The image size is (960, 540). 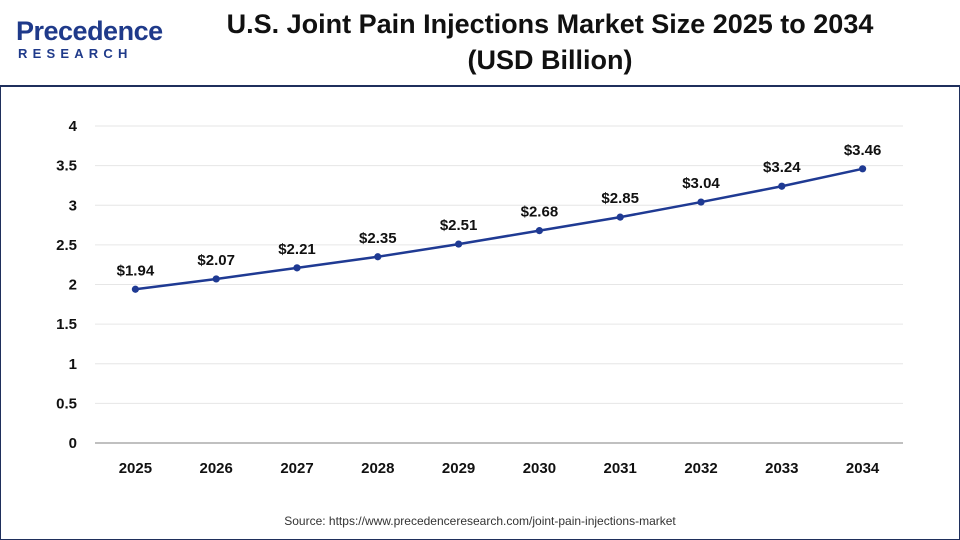 I want to click on data-label: $1.94, so click(x=136, y=270).